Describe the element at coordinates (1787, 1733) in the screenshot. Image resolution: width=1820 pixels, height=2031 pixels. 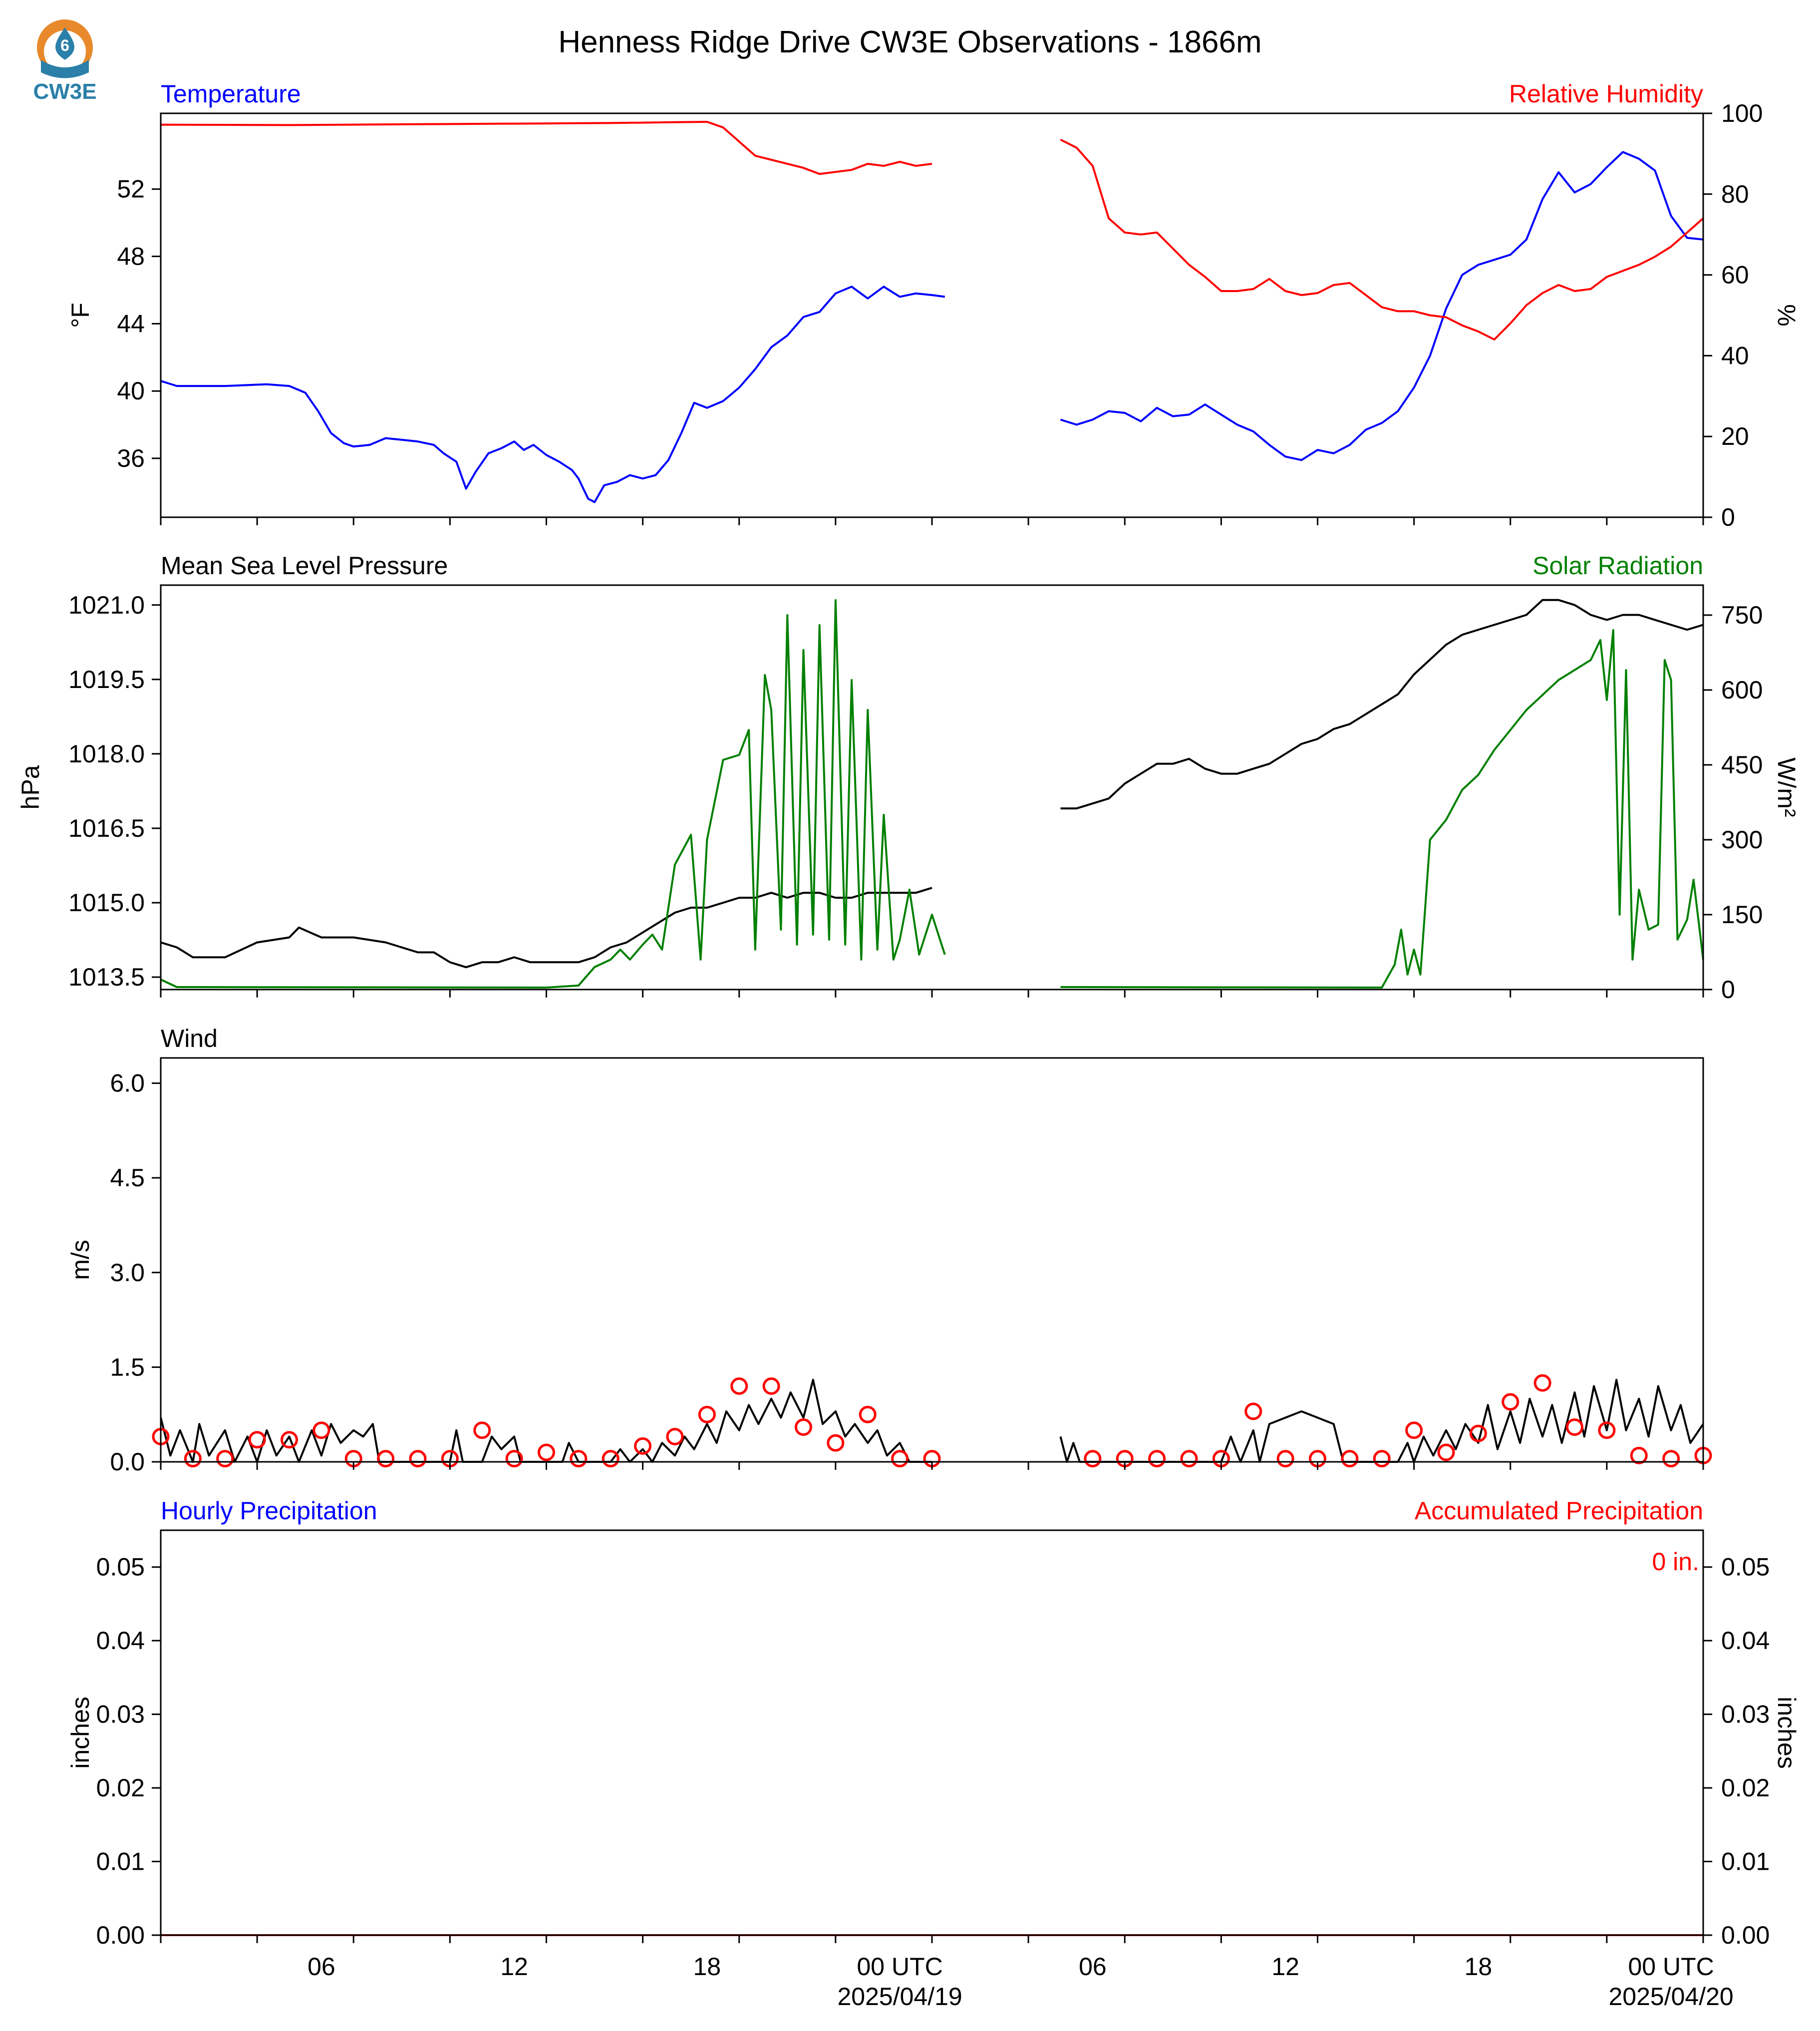
I see `y-axis-label-right: inches` at that location.